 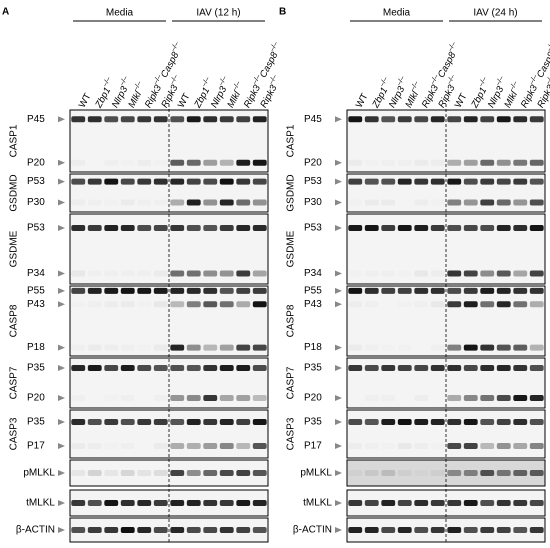 What do you see at coordinates (84, 100) in the screenshot?
I see `lane-label: WT` at bounding box center [84, 100].